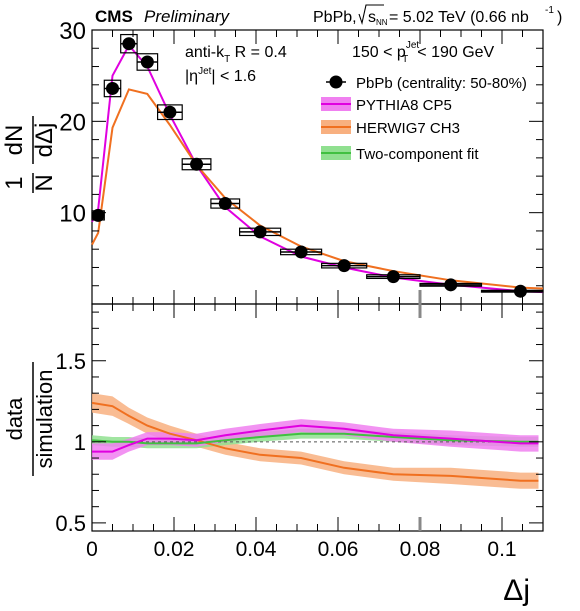 The image size is (580, 611). I want to click on top-y-axis-label: 1 N dN dΔj, so click(29, 154).